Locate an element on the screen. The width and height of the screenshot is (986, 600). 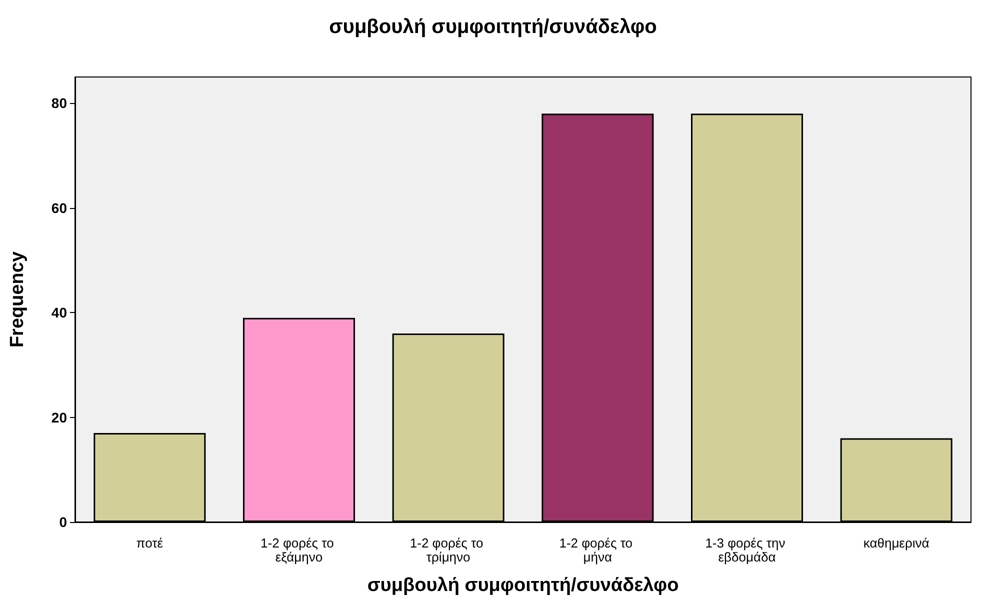
y-axis-title: Frequency is located at coordinates (17, 299).